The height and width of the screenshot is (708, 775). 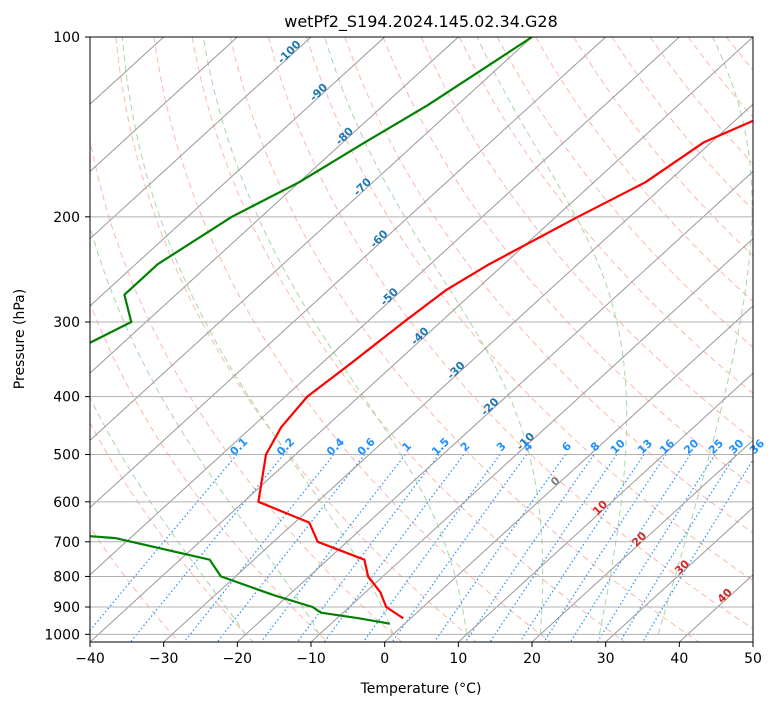 I want to click on x-axis-label: Temperature (°C), so click(x=421, y=689).